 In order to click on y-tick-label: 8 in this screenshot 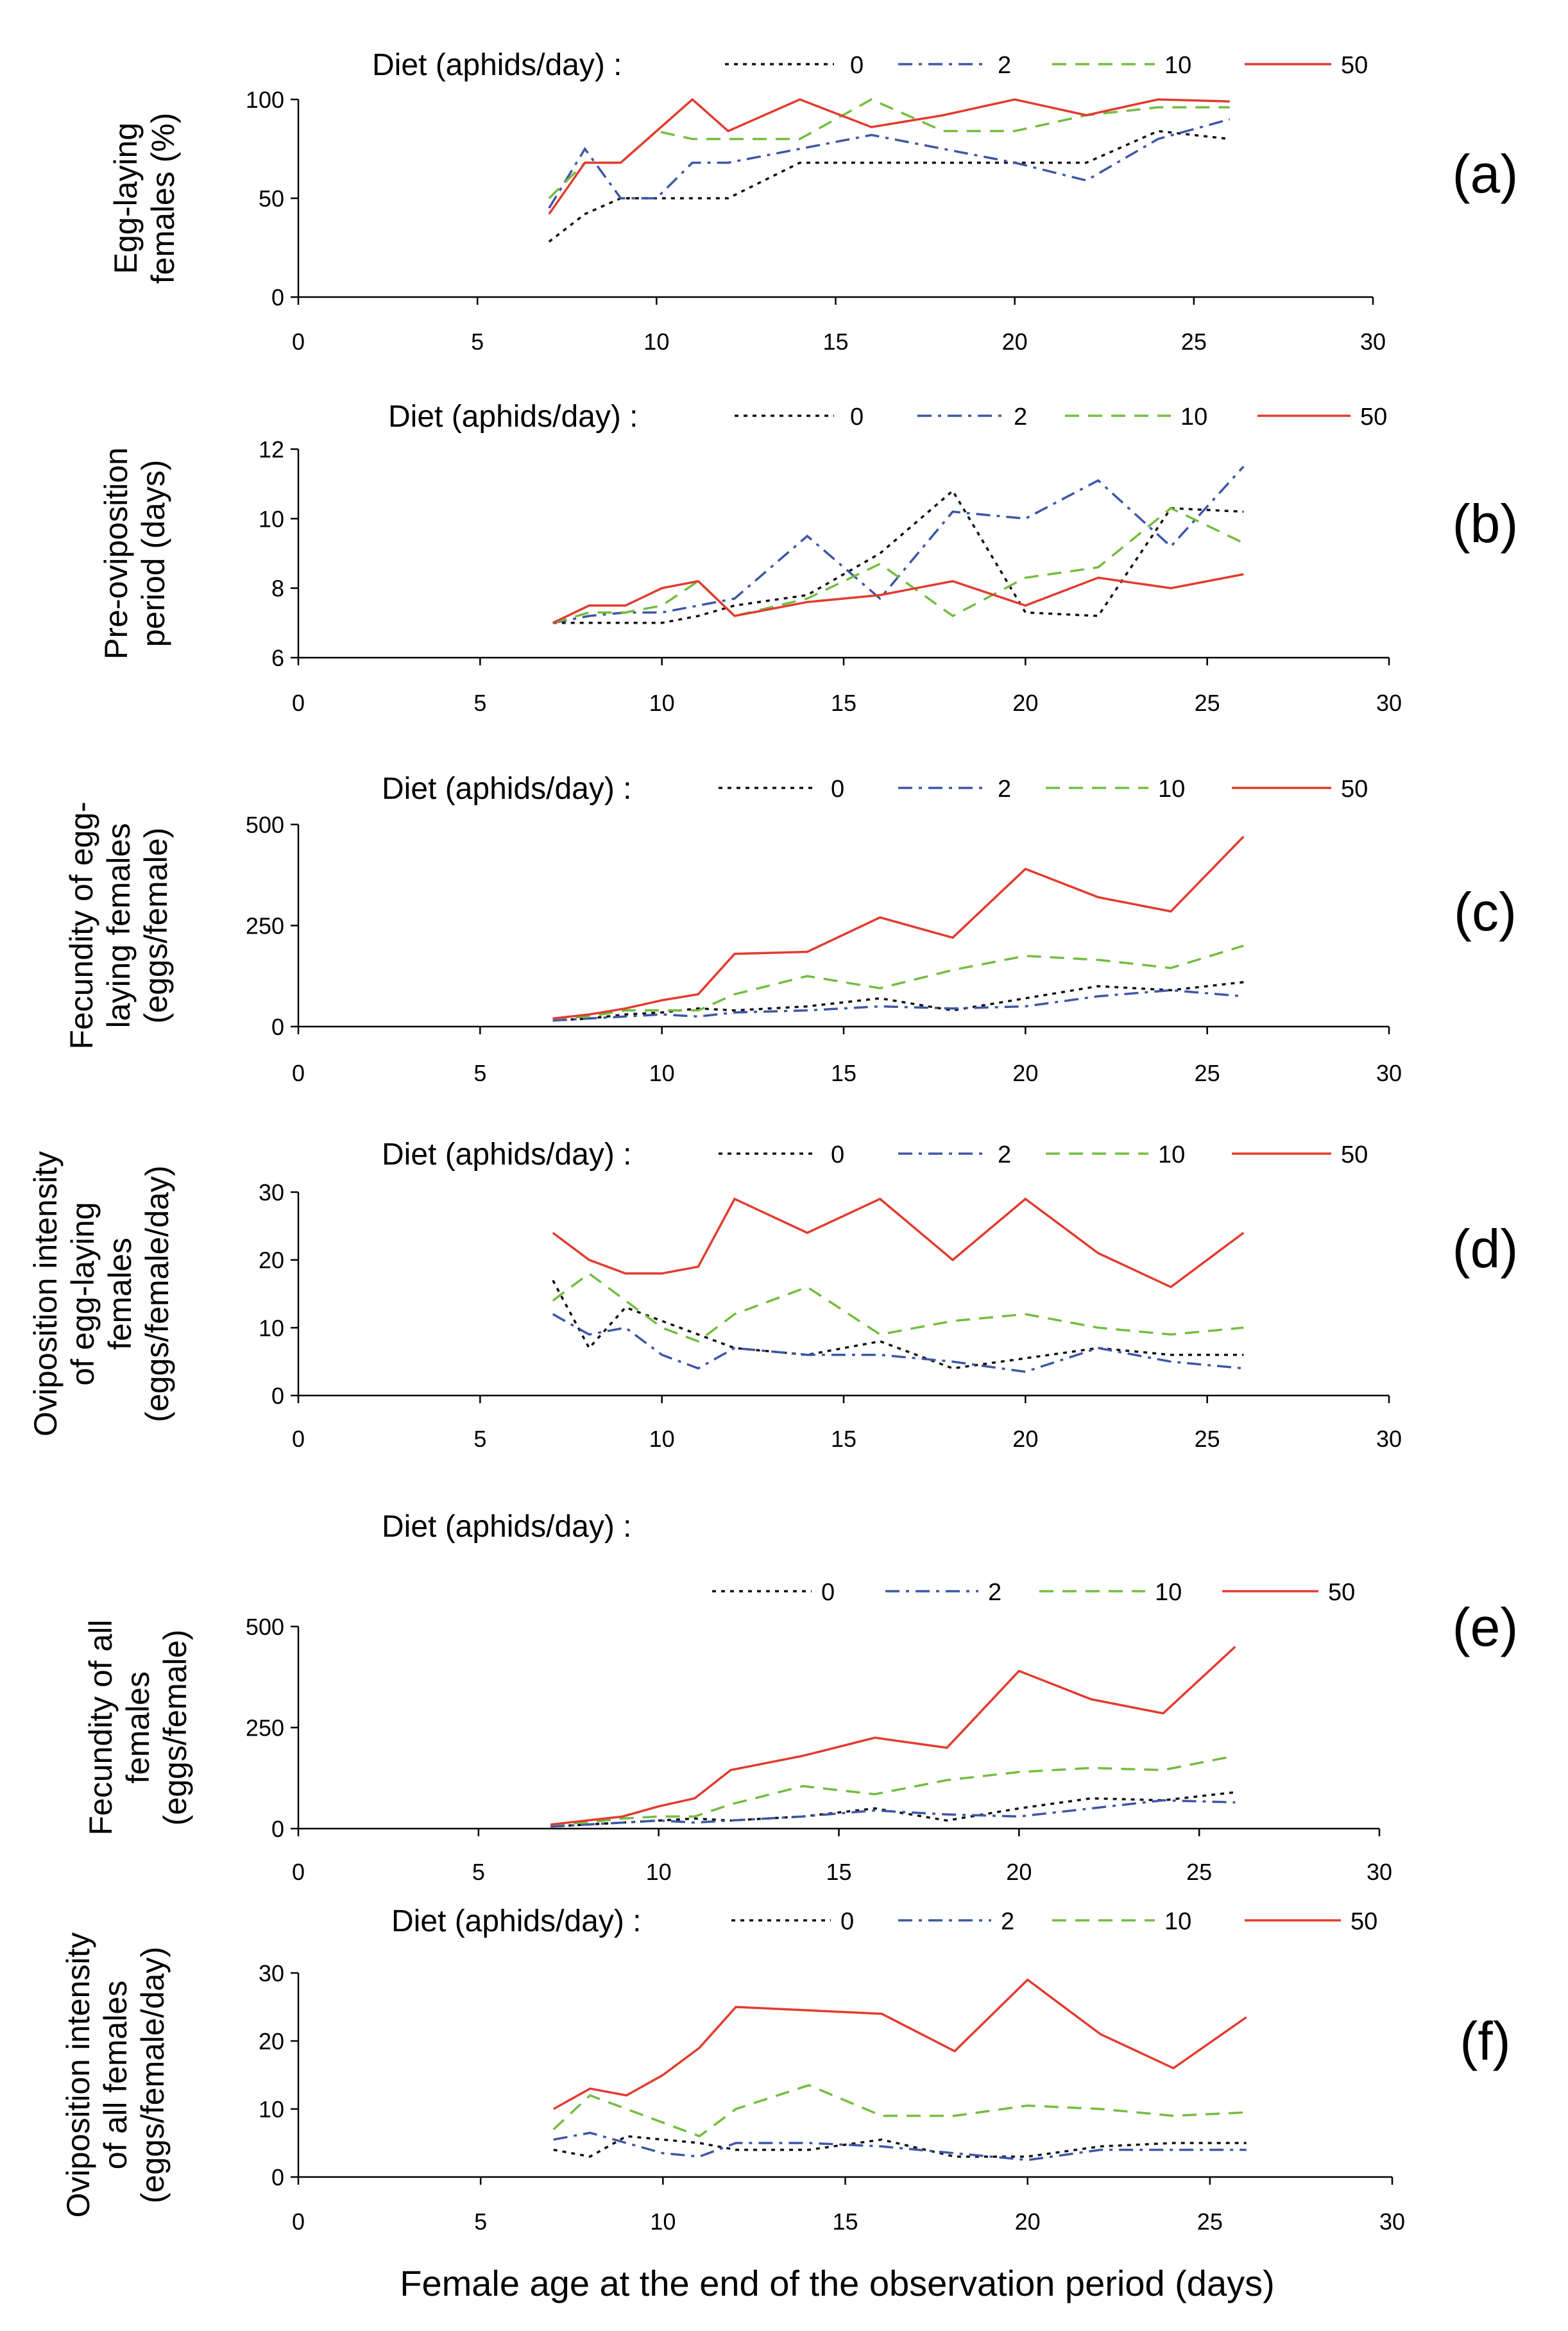, I will do `click(277, 589)`.